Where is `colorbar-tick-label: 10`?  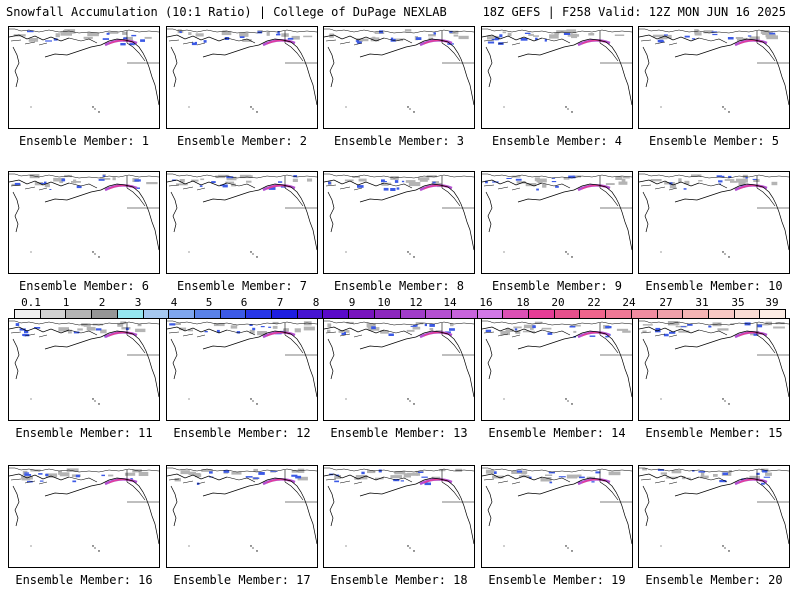
colorbar-tick-label: 10 is located at coordinates (384, 302).